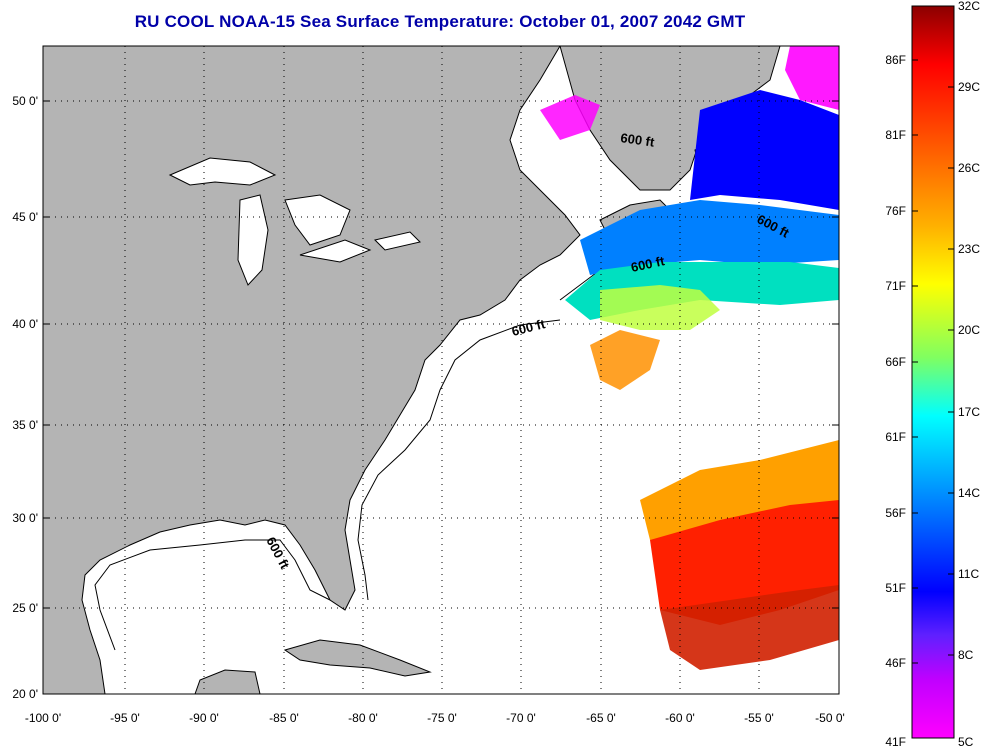 This screenshot has width=984, height=754. What do you see at coordinates (222, 171) in the screenshot?
I see `lake-superior` at bounding box center [222, 171].